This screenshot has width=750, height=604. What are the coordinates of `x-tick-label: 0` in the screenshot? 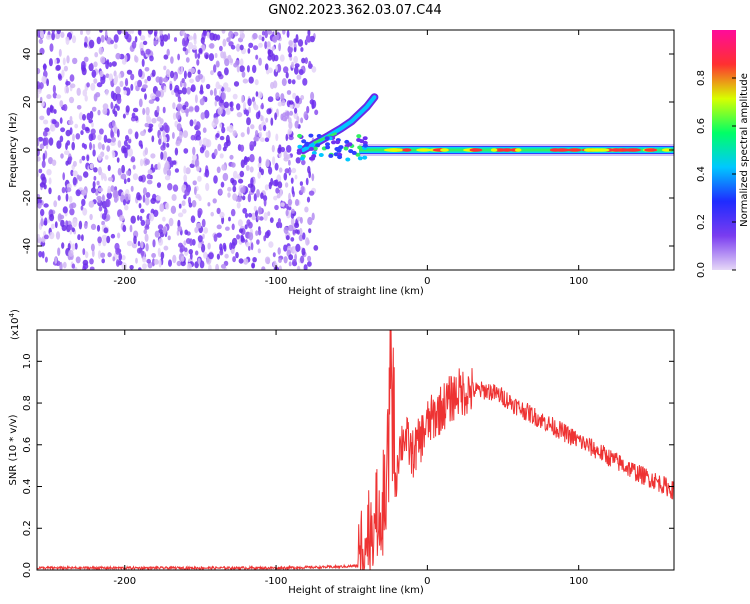 It's located at (427, 581).